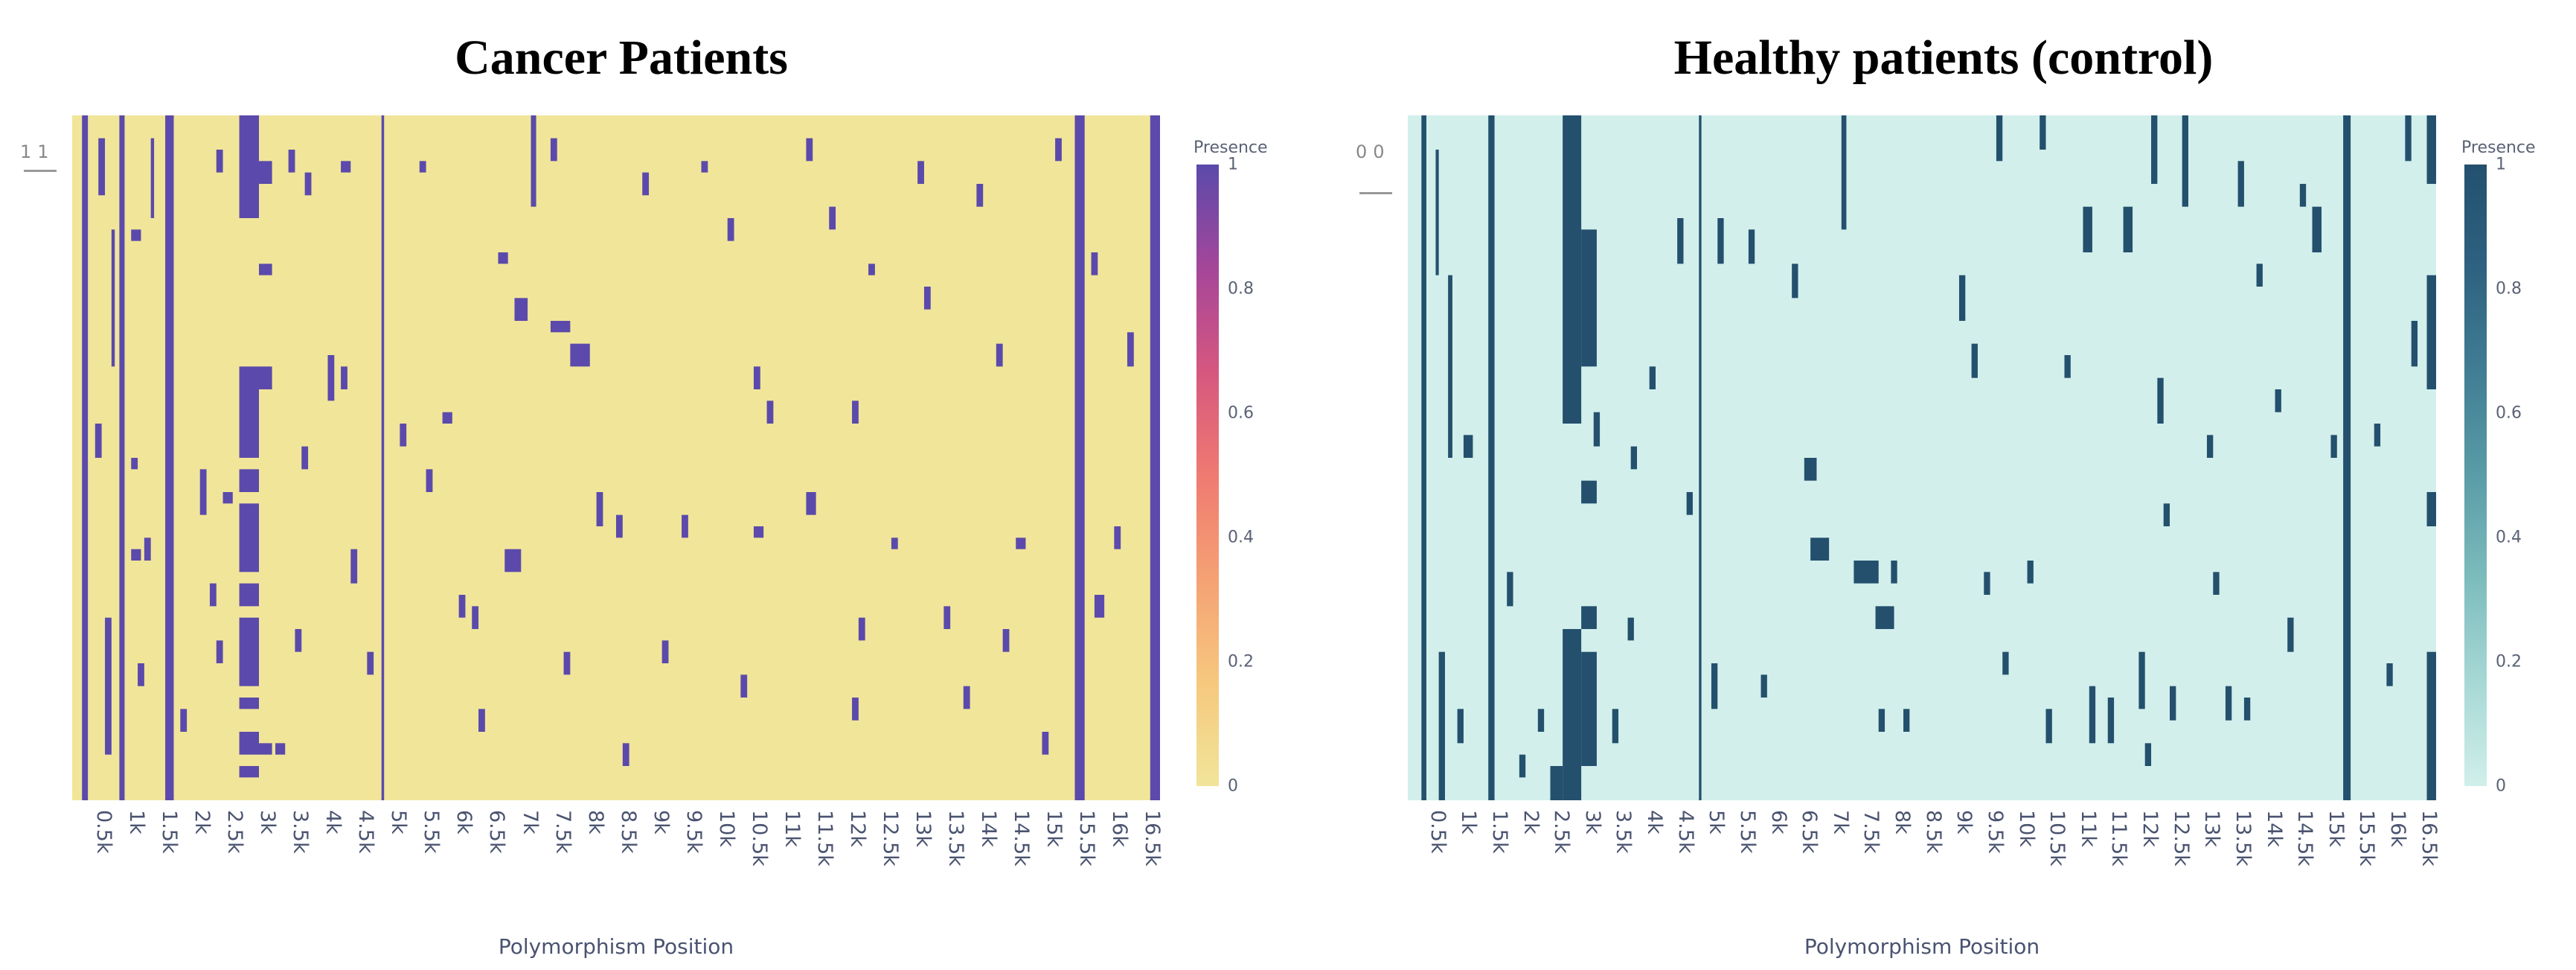 This screenshot has width=2576, height=970. Describe the element at coordinates (1871, 832) in the screenshot. I see `x-tick-label: 7.5k` at that location.